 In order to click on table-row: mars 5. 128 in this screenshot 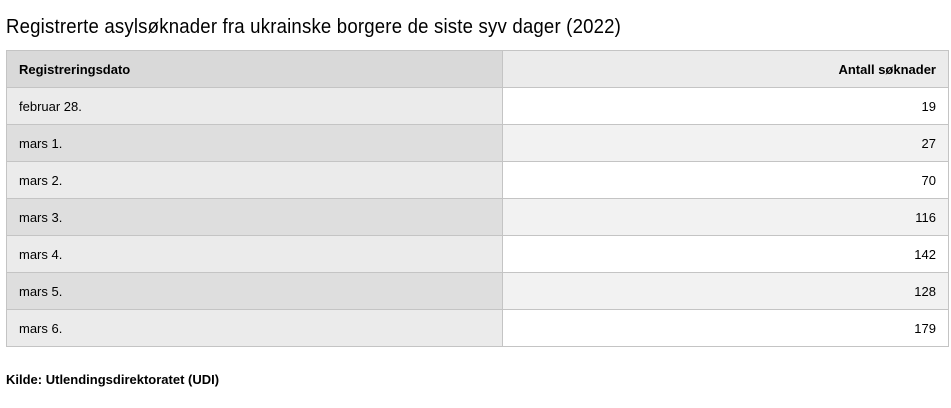, I will do `click(477, 291)`.